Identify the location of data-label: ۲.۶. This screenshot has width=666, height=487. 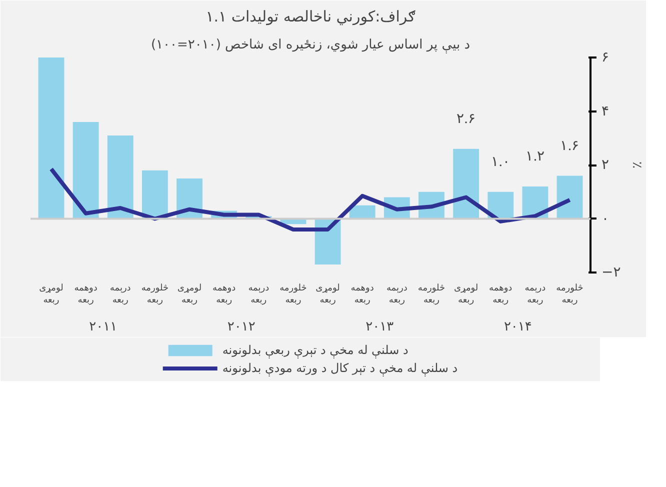
(466, 119).